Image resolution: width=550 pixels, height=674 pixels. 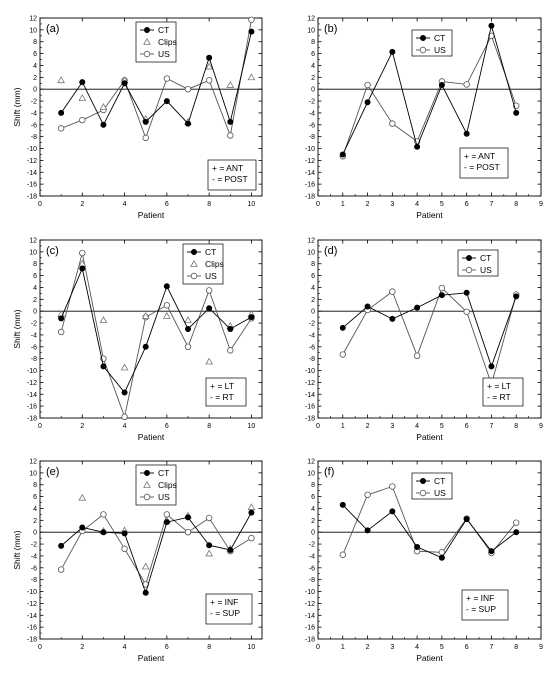 I want to click on x-tick-label: 0, so click(x=40, y=204).